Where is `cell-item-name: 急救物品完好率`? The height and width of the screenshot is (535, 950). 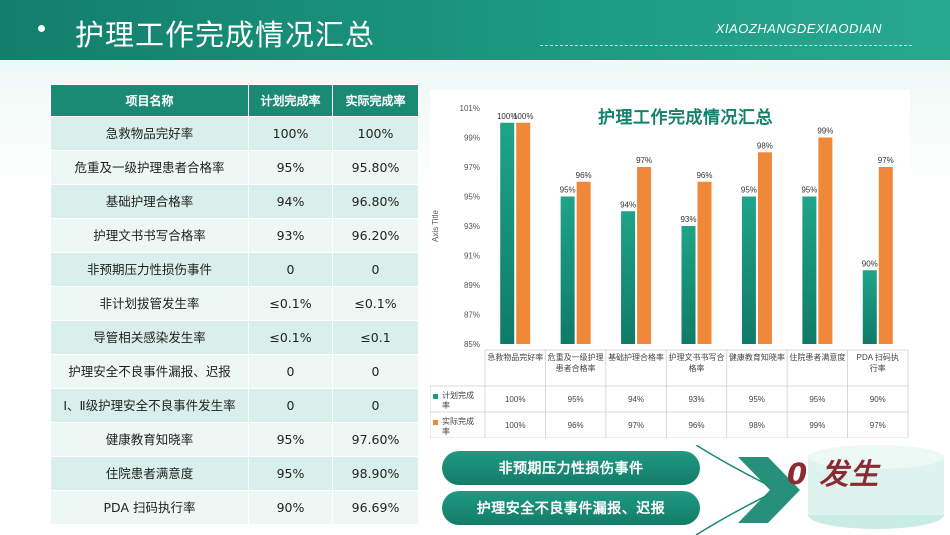
cell-item-name: 急救物品完好率 is located at coordinates (149, 133).